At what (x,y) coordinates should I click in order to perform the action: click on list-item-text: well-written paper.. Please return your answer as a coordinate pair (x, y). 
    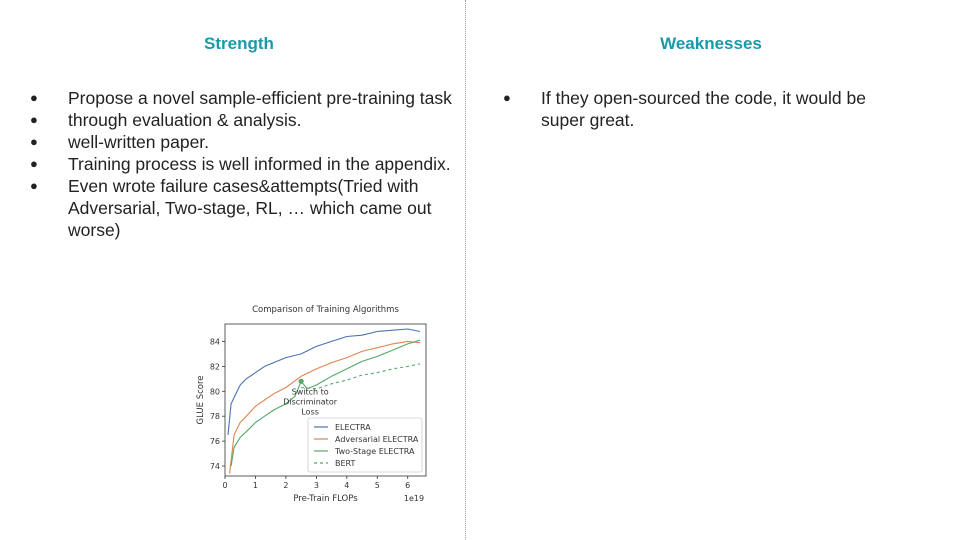
    Looking at the image, I should click on (139, 142).